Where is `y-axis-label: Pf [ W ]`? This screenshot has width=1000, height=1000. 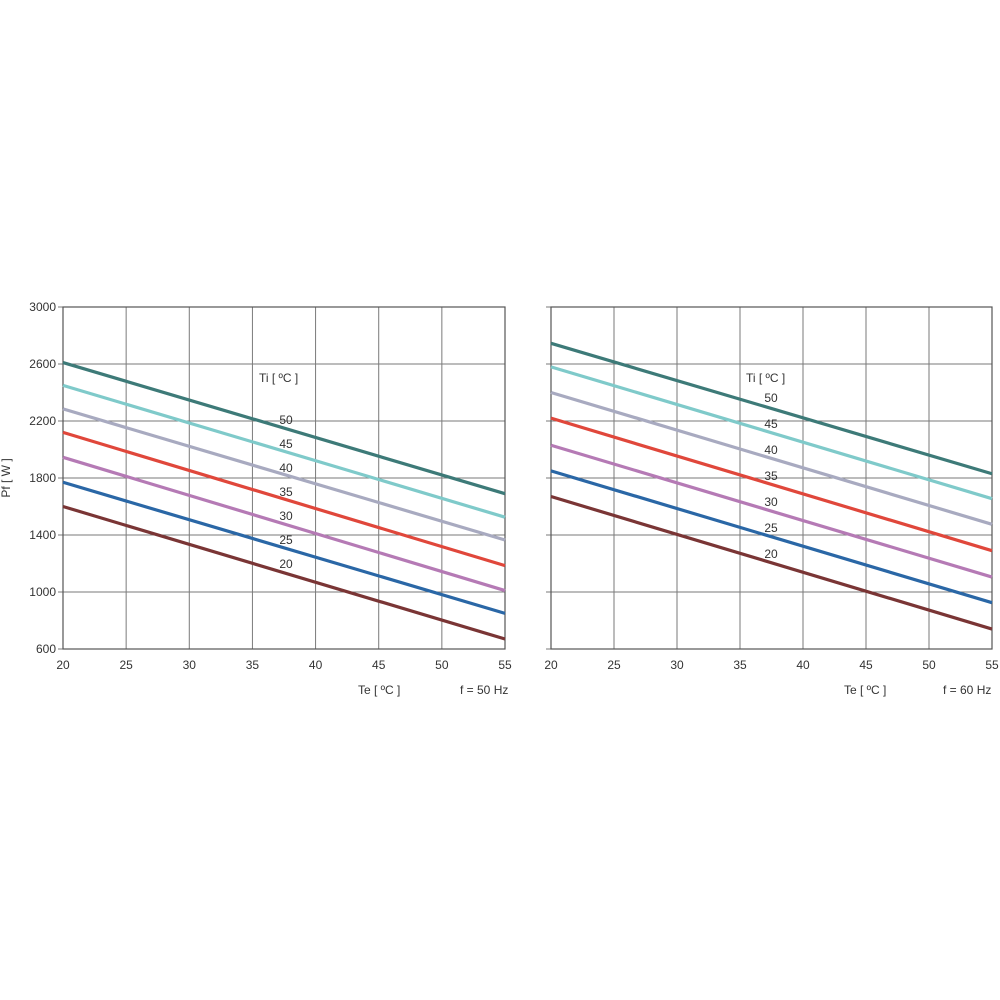 y-axis-label: Pf [ W ] is located at coordinates (6, 477).